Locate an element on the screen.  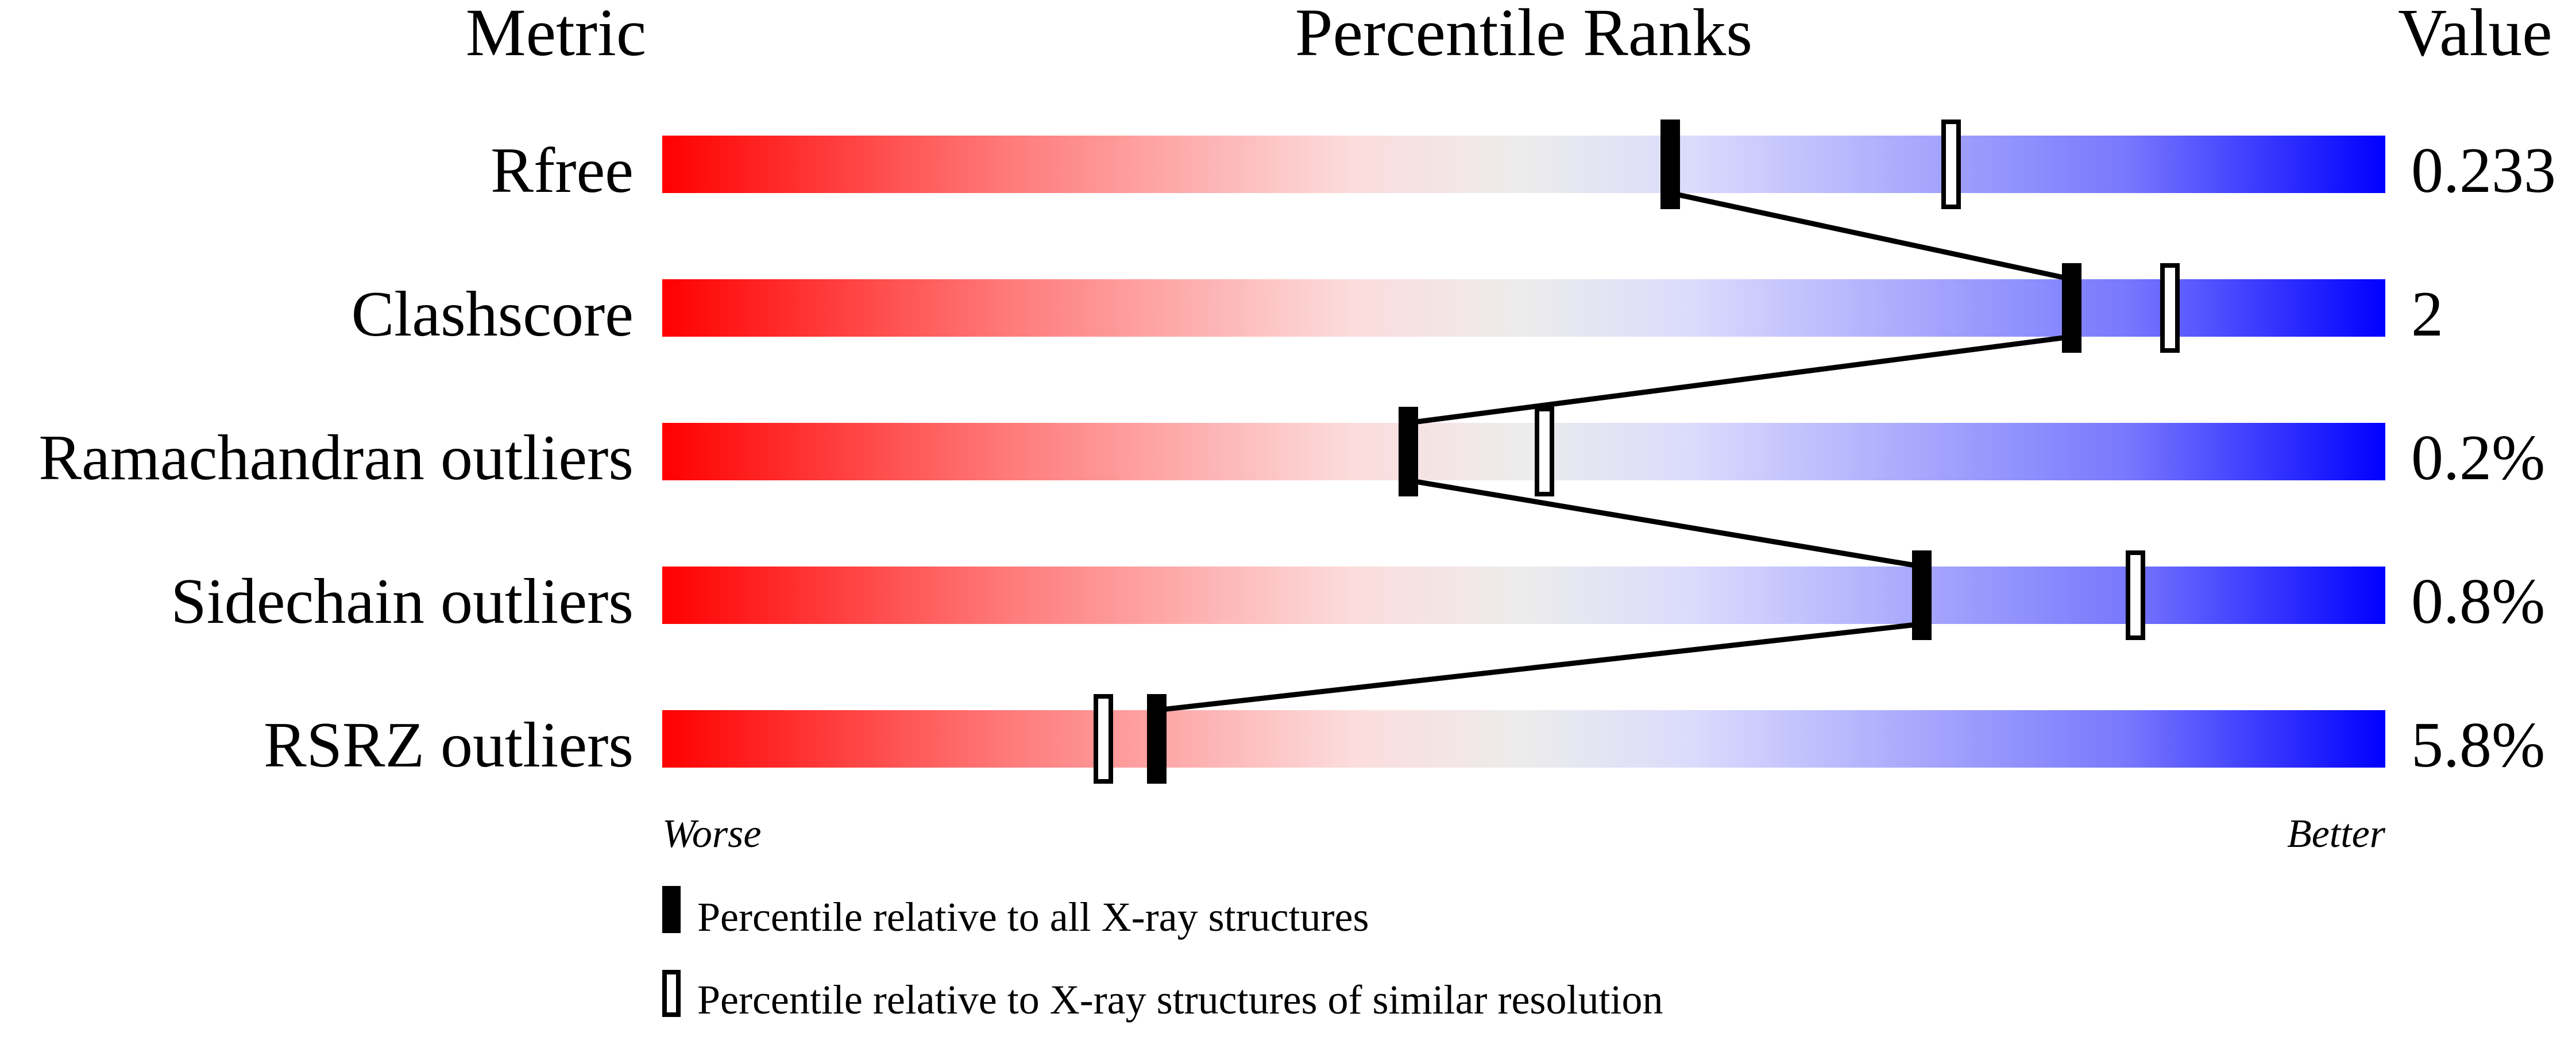
metric-label: Ramachandran outliers is located at coordinates (336, 458).